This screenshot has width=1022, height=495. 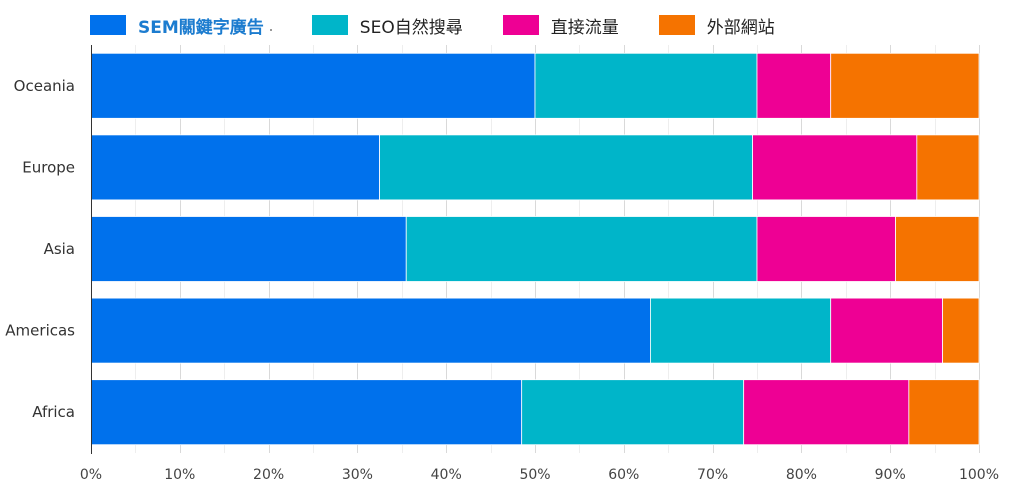 What do you see at coordinates (740, 27) in the screenshot?
I see `legend-label: 外部網站` at bounding box center [740, 27].